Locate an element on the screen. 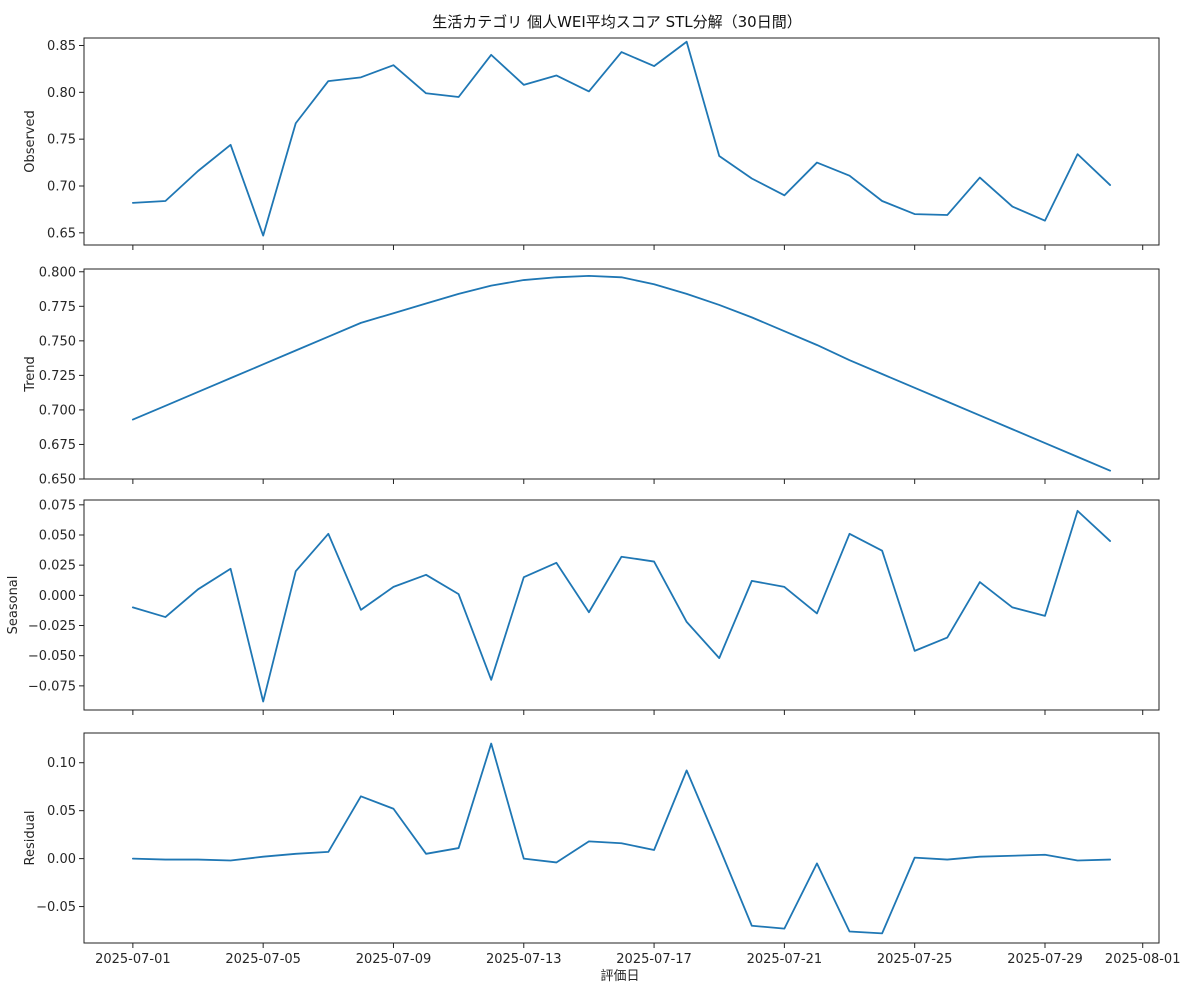 The image size is (1200, 1000). y-axis-label: Residual is located at coordinates (30, 838).